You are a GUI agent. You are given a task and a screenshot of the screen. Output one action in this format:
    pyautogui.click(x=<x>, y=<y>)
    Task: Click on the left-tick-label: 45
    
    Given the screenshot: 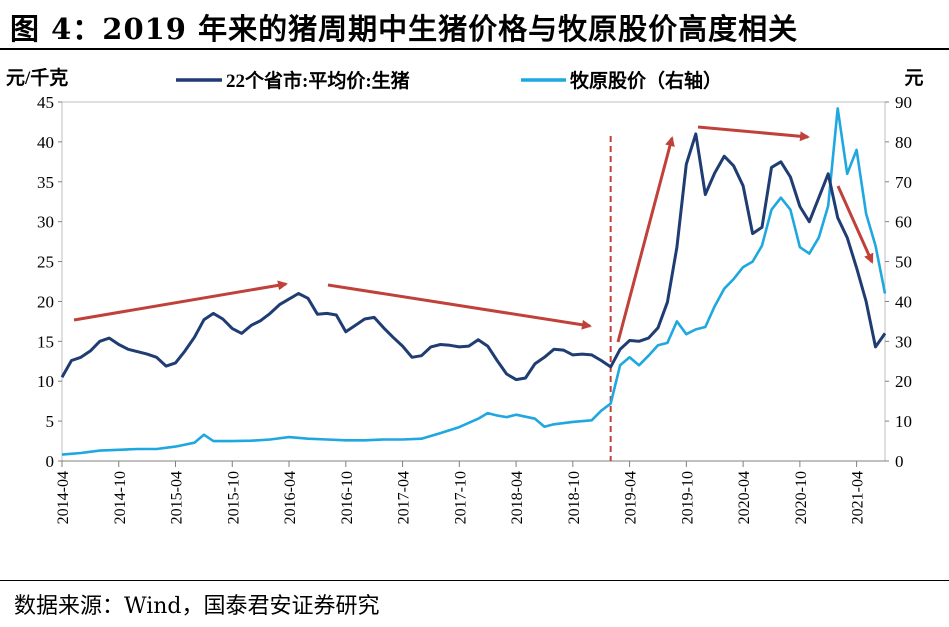 What is the action you would take?
    pyautogui.click(x=45, y=102)
    